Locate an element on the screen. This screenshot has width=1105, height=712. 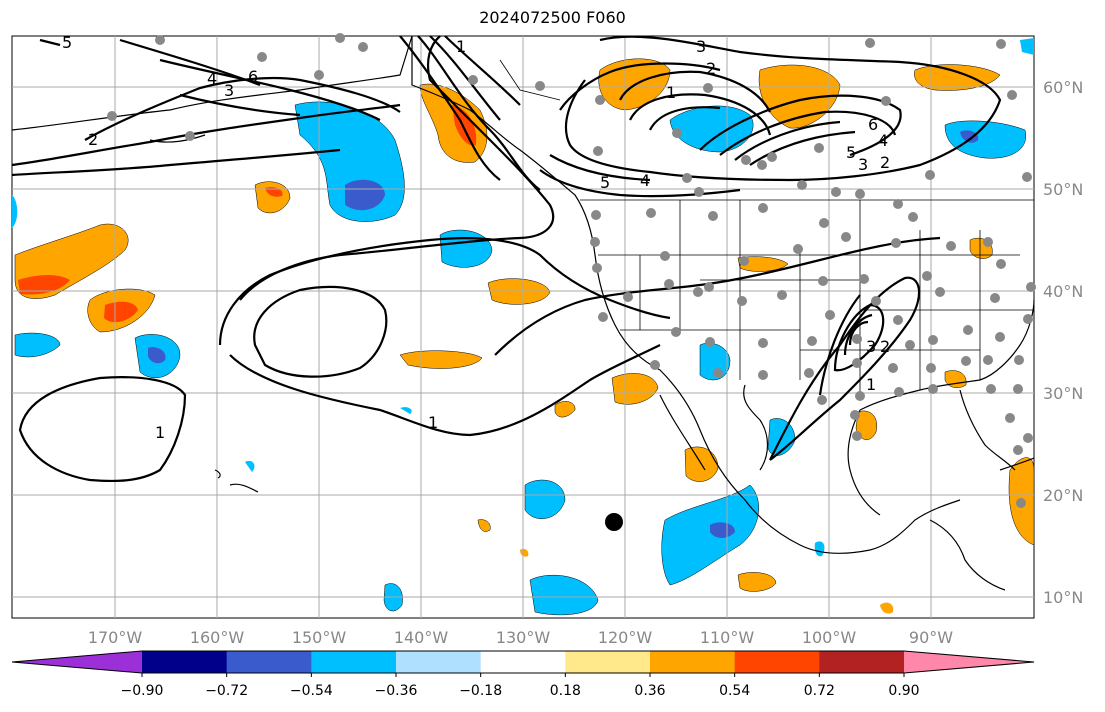
colorbar-tick-label: −0.90 is located at coordinates (142, 691).